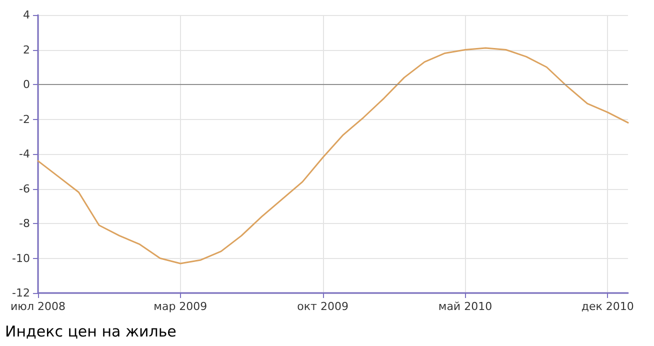 The image size is (654, 346). What do you see at coordinates (465, 306) in the screenshot?
I see `x-tick-label: май 2010` at bounding box center [465, 306].